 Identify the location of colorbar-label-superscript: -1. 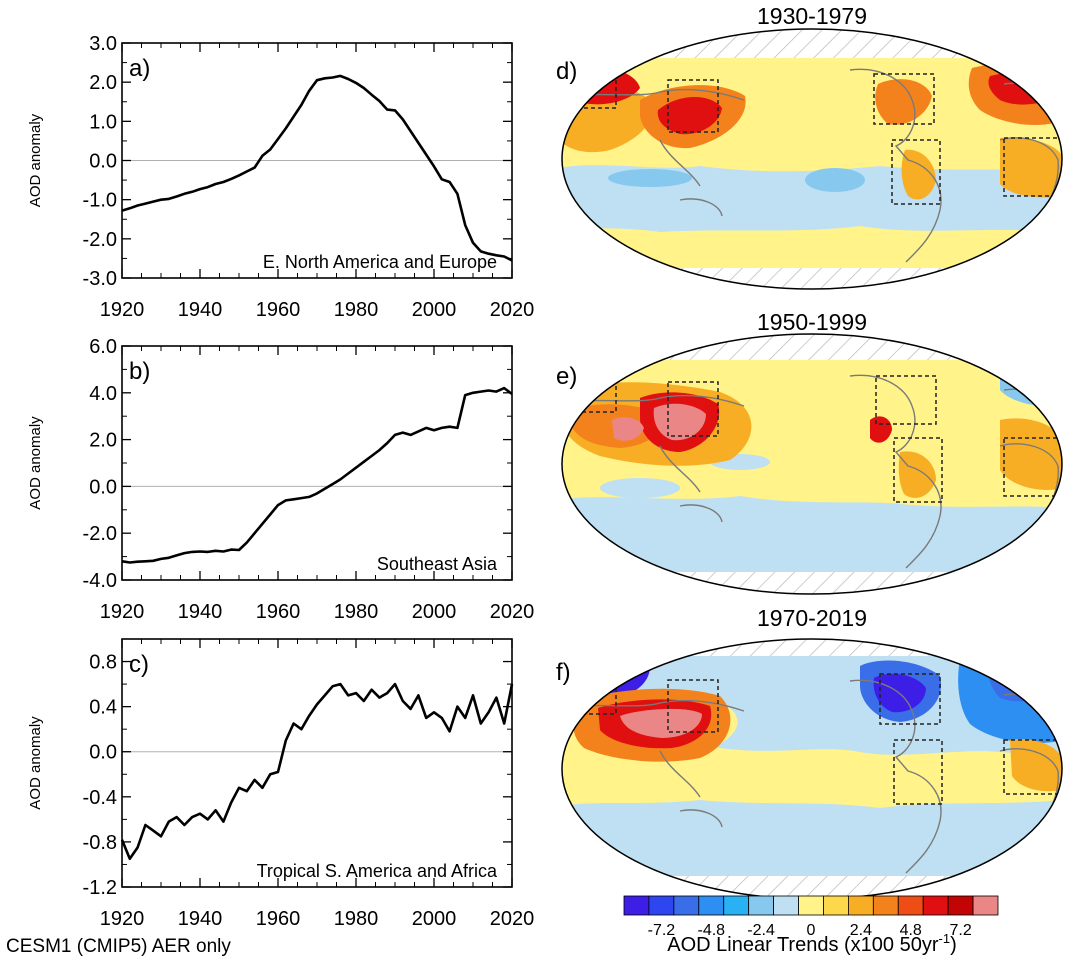
(945, 938).